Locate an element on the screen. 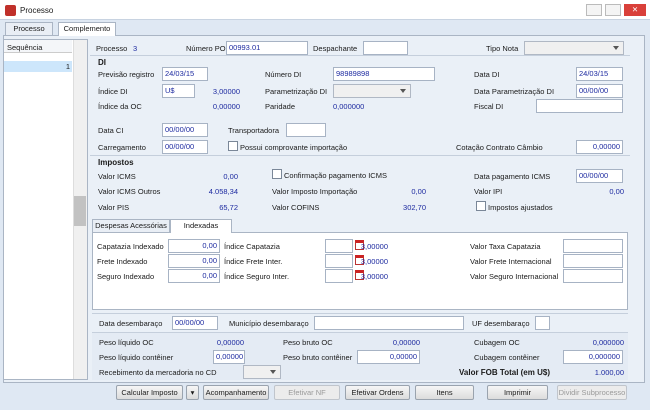 The height and width of the screenshot is (410, 650). field-label: Previsão registro is located at coordinates (126, 74).